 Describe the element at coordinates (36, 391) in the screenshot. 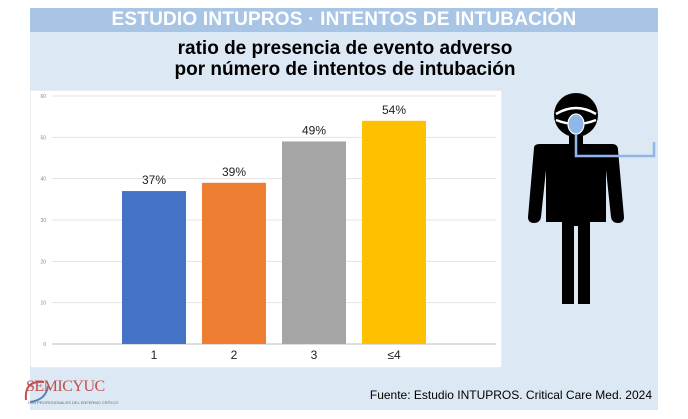

I see `logo-swirl-icon` at that location.